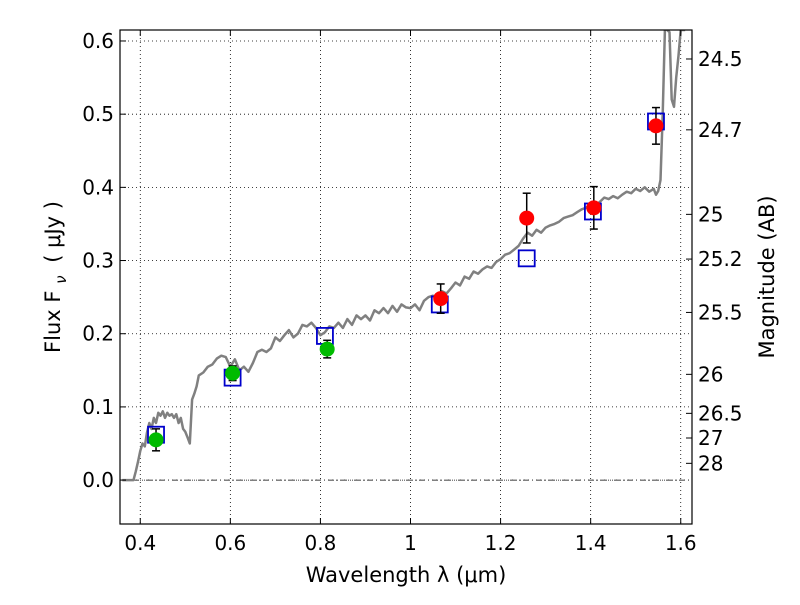  I want to click on model-point, so click(526, 258).